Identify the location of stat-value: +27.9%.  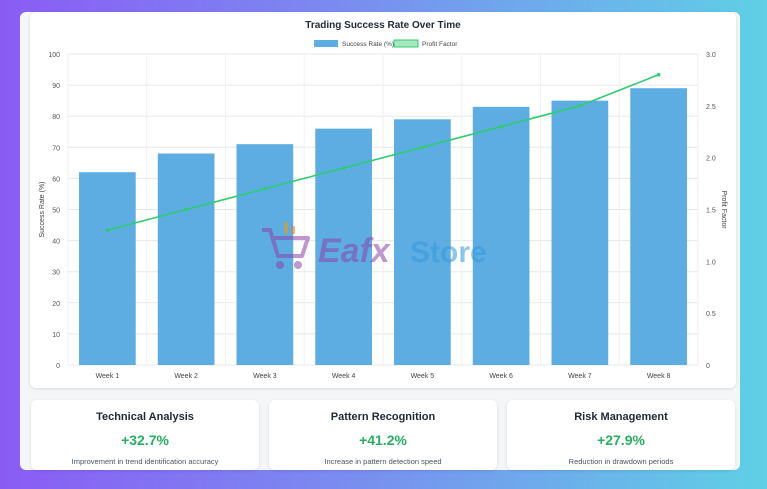
(621, 440).